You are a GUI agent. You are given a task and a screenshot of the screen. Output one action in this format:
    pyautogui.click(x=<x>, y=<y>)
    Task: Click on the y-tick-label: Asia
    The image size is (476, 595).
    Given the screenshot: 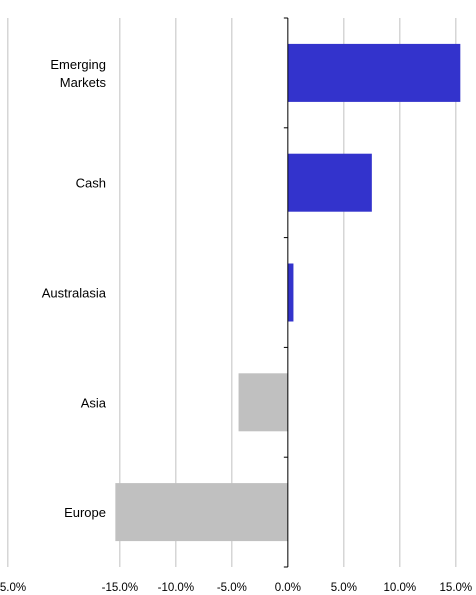 What is the action you would take?
    pyautogui.click(x=94, y=402)
    